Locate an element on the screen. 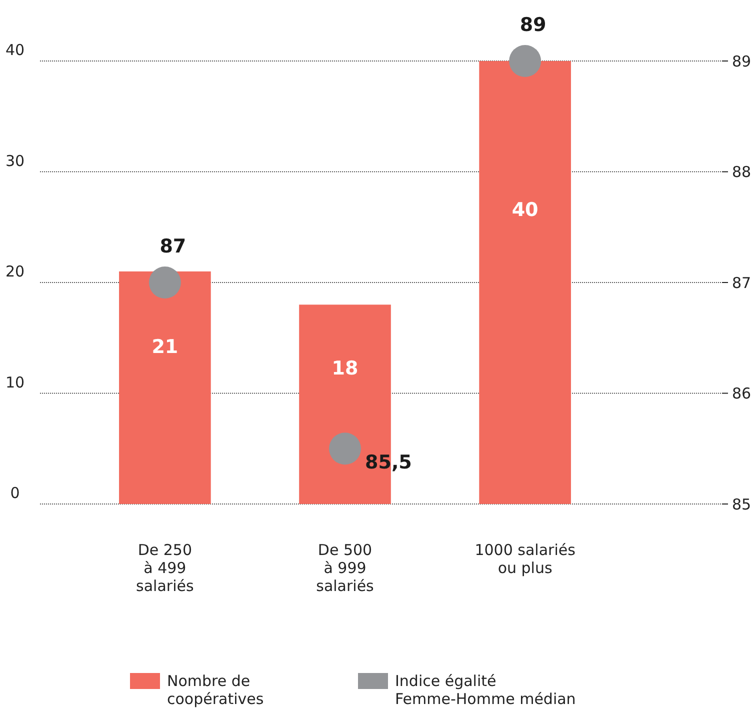 This screenshot has height=708, width=753. y2-tick-label: 87 is located at coordinates (742, 283).